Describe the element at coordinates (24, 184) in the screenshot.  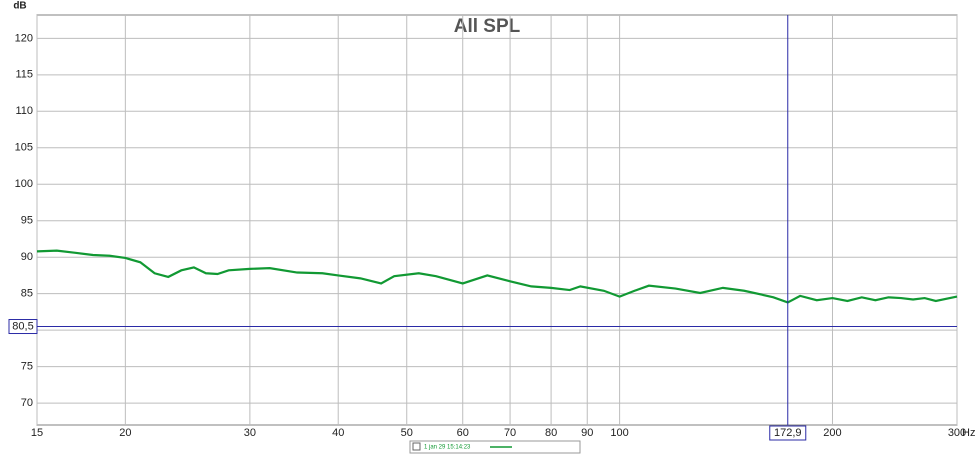
I see `y-tick-label: 100` at that location.